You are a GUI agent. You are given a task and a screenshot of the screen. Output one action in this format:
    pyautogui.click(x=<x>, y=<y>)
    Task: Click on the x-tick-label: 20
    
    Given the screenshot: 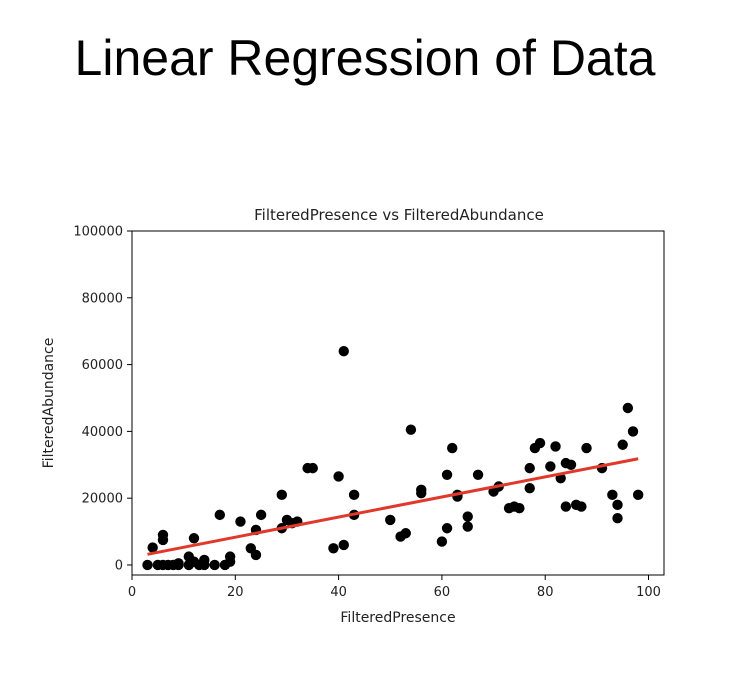 What is the action you would take?
    pyautogui.click(x=235, y=592)
    